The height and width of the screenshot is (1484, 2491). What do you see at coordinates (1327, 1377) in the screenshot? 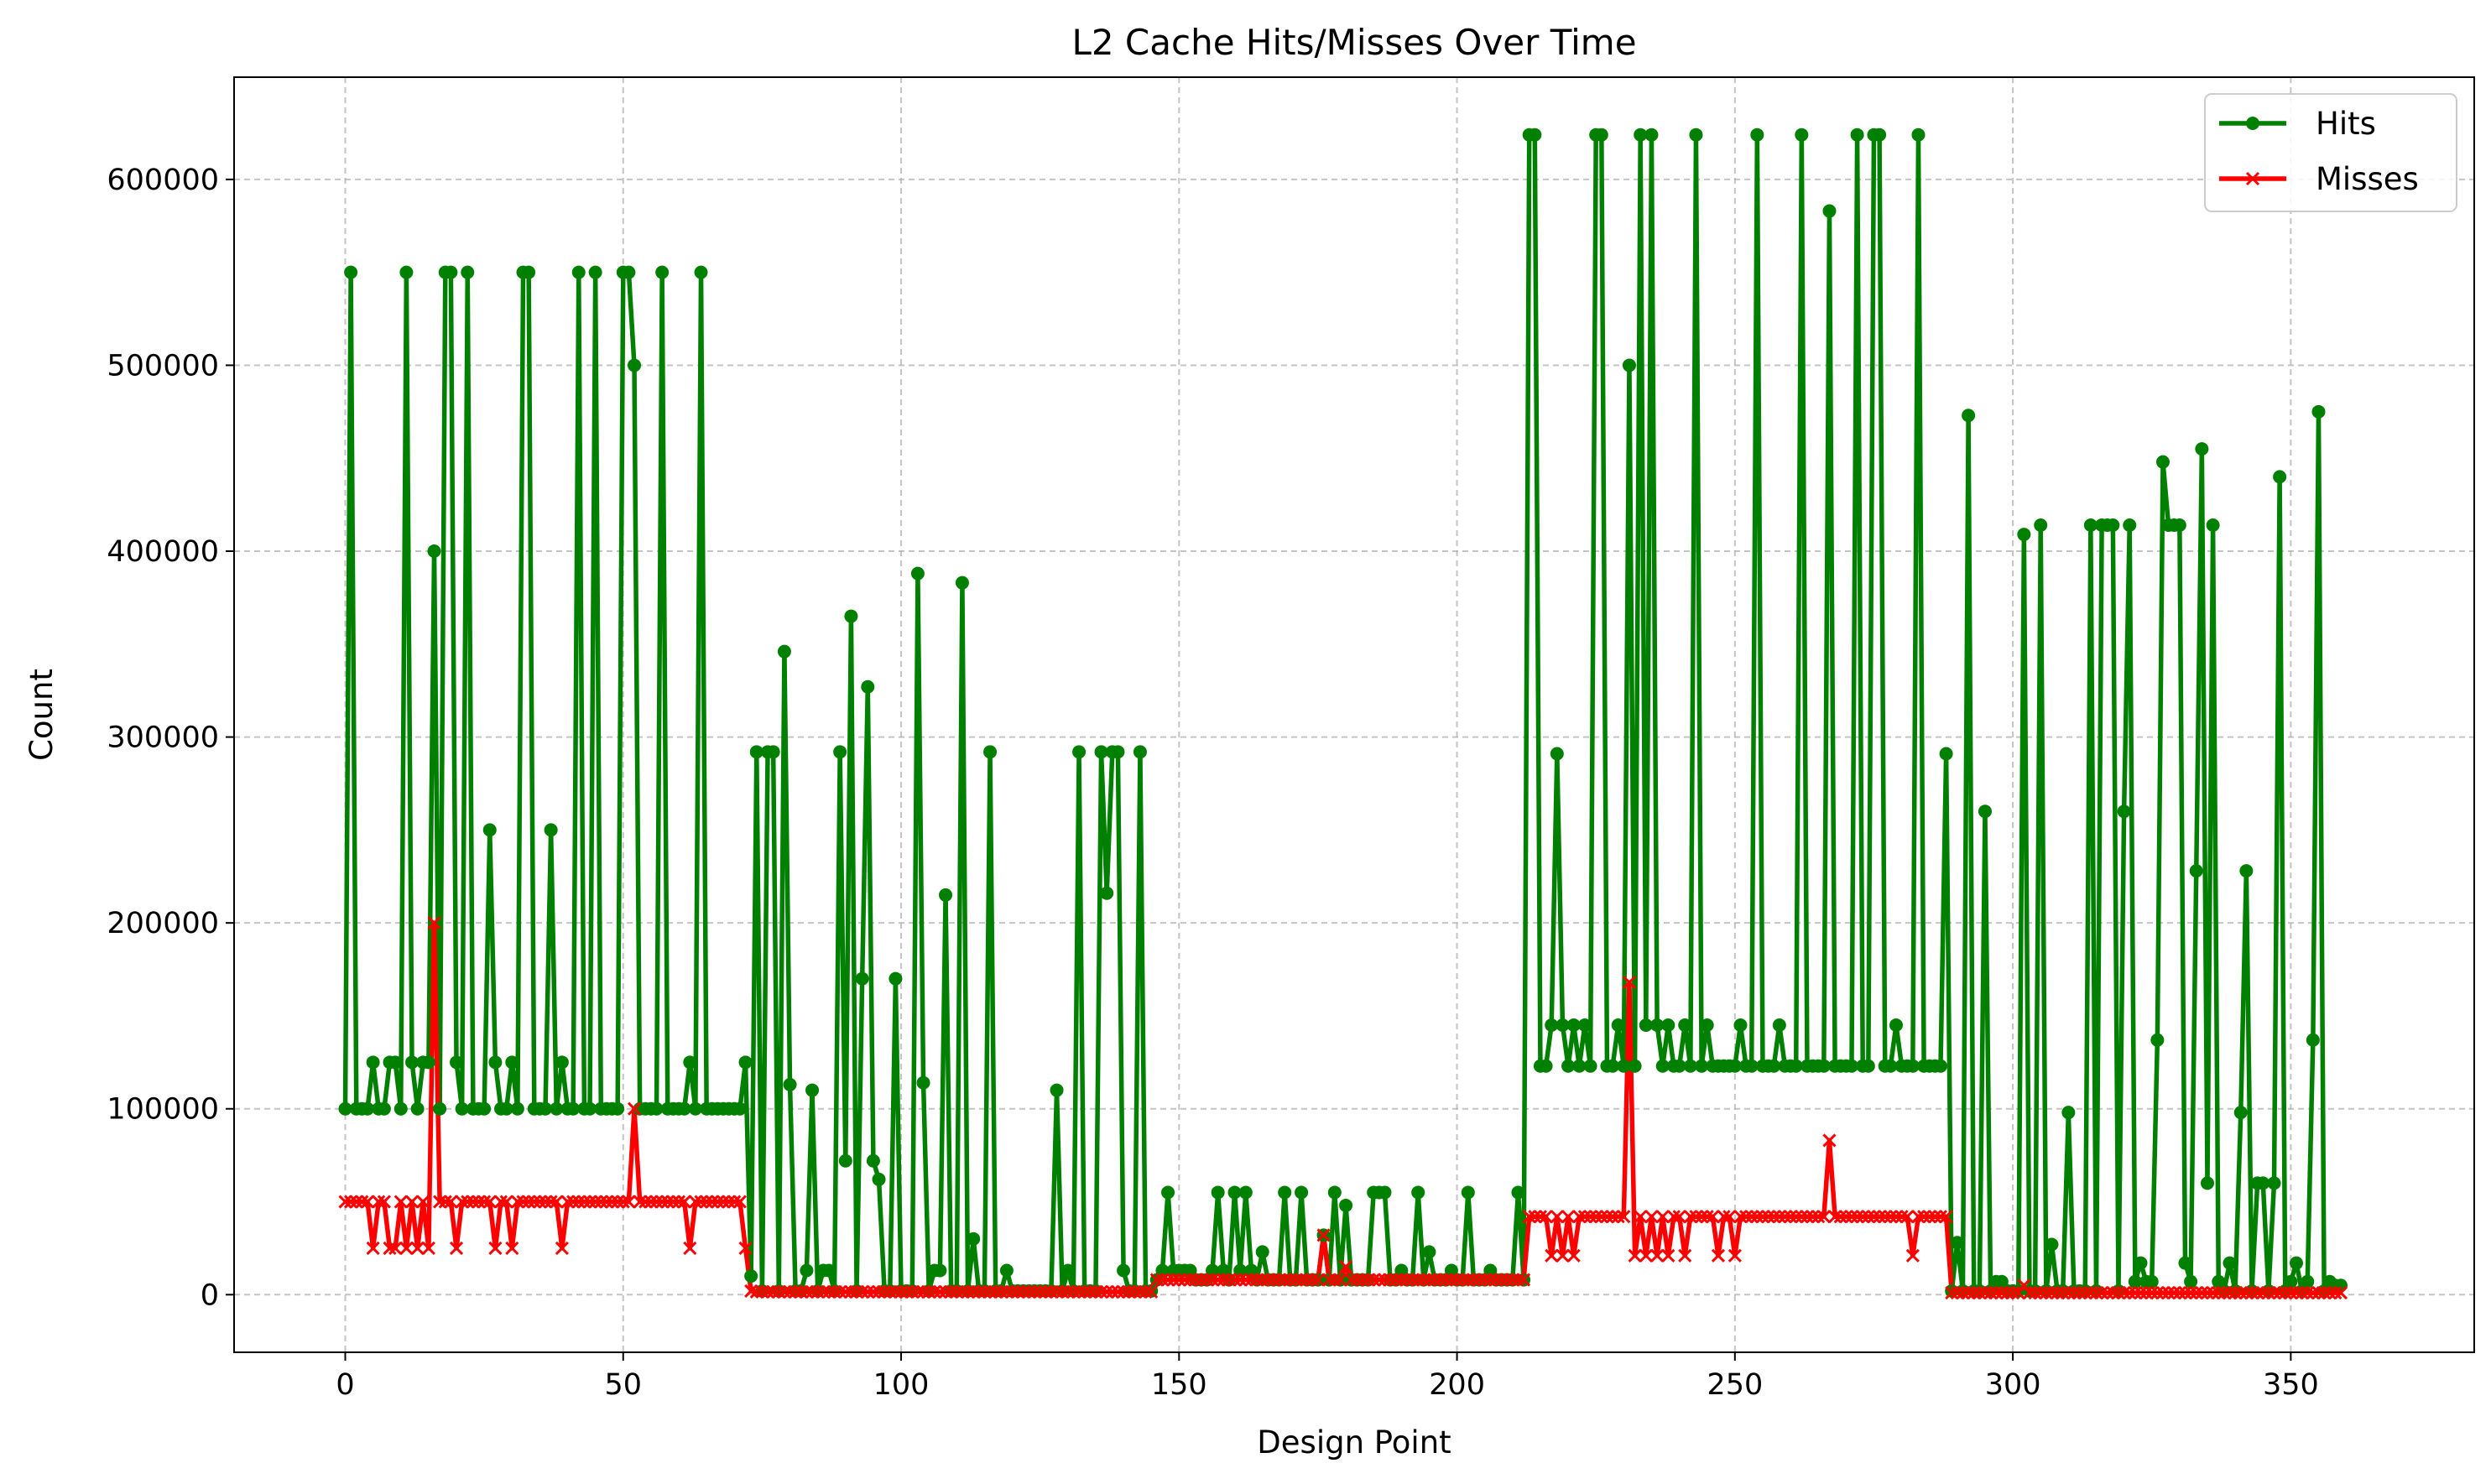
I see `x-axis: 0 50 100 150 200 250 300 350` at bounding box center [1327, 1377].